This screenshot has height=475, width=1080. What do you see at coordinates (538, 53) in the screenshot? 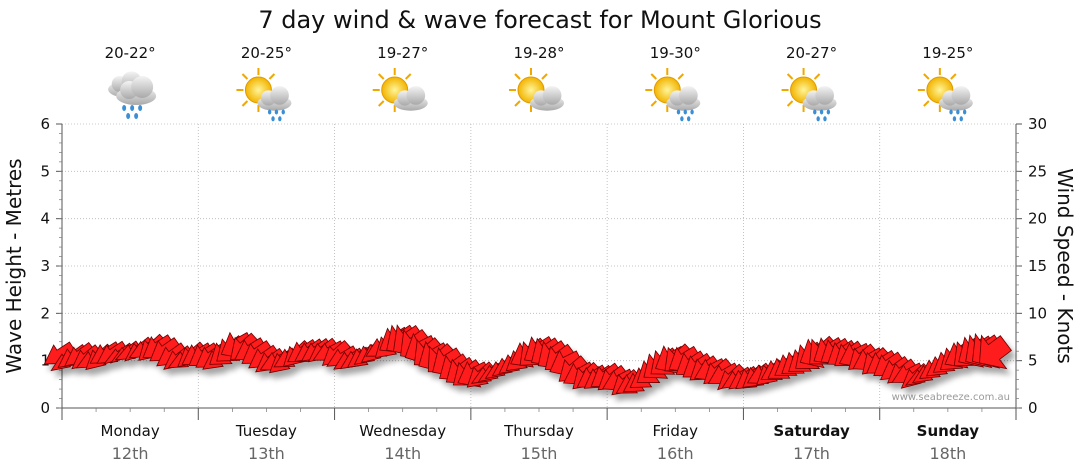
I see `temp-label: 19-28°` at bounding box center [538, 53].